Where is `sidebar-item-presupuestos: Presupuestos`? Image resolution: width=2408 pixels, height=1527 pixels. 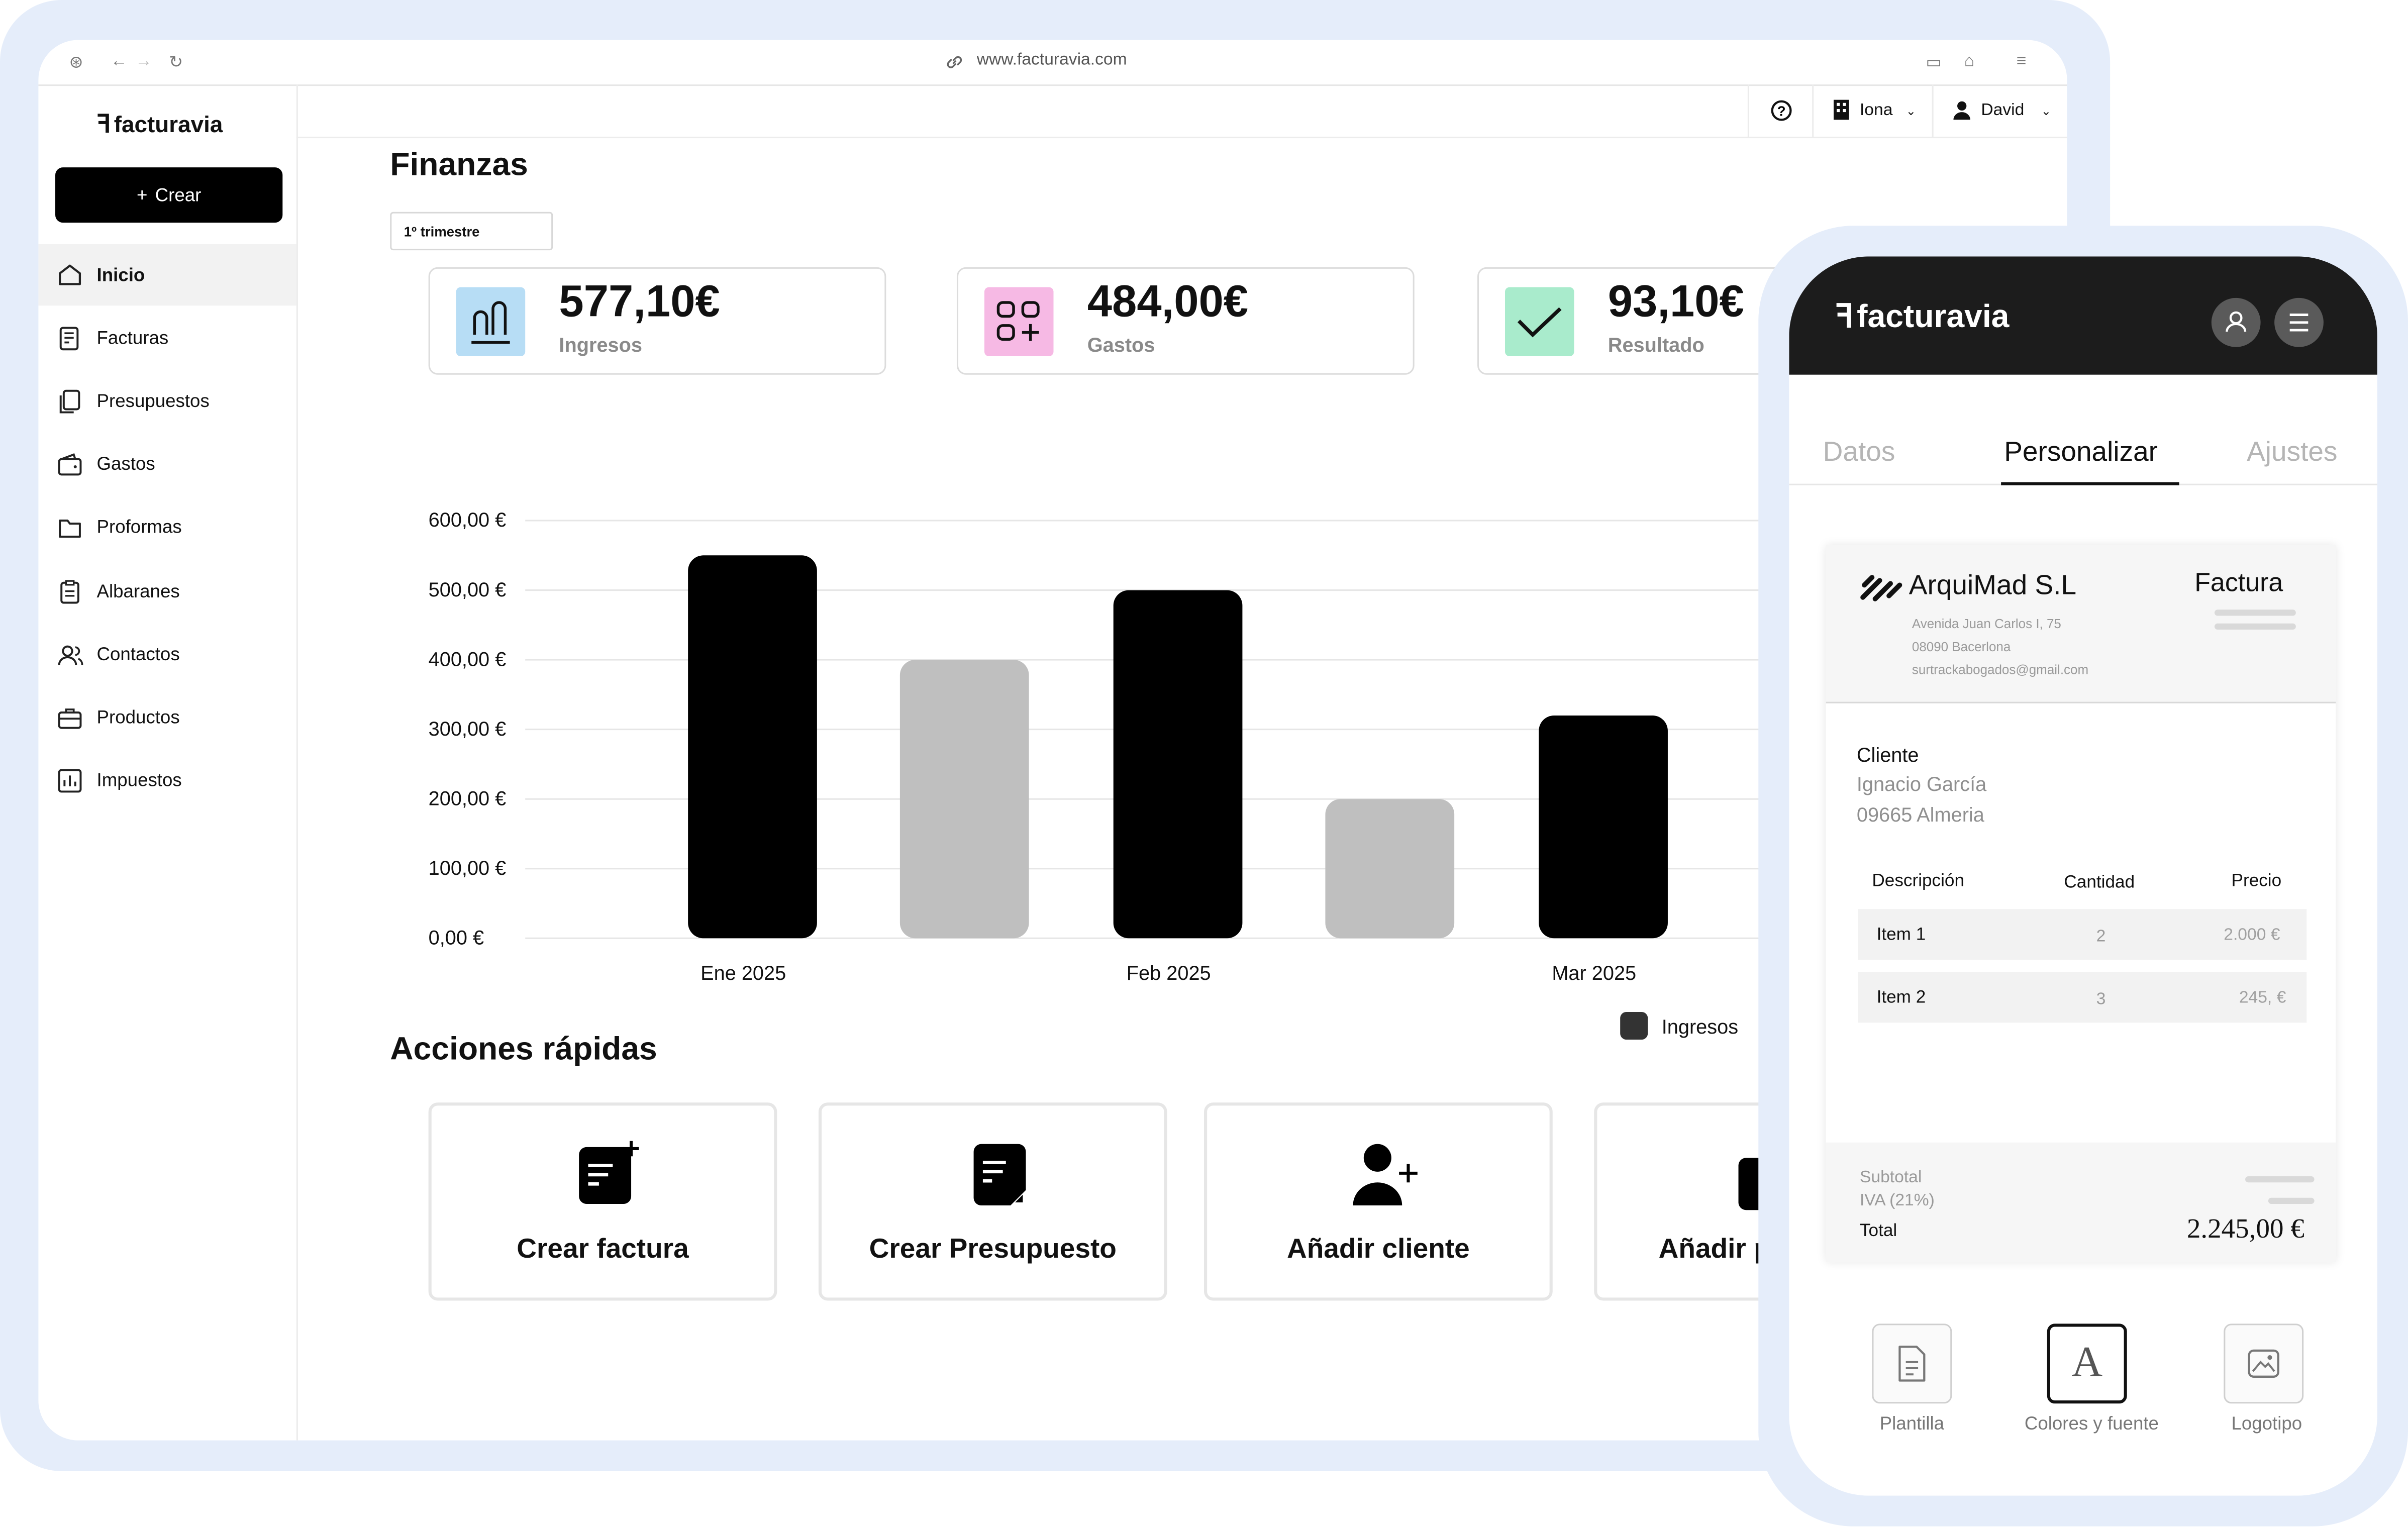
sidebar-item-presupuestos: Presupuestos is located at coordinates (167, 401).